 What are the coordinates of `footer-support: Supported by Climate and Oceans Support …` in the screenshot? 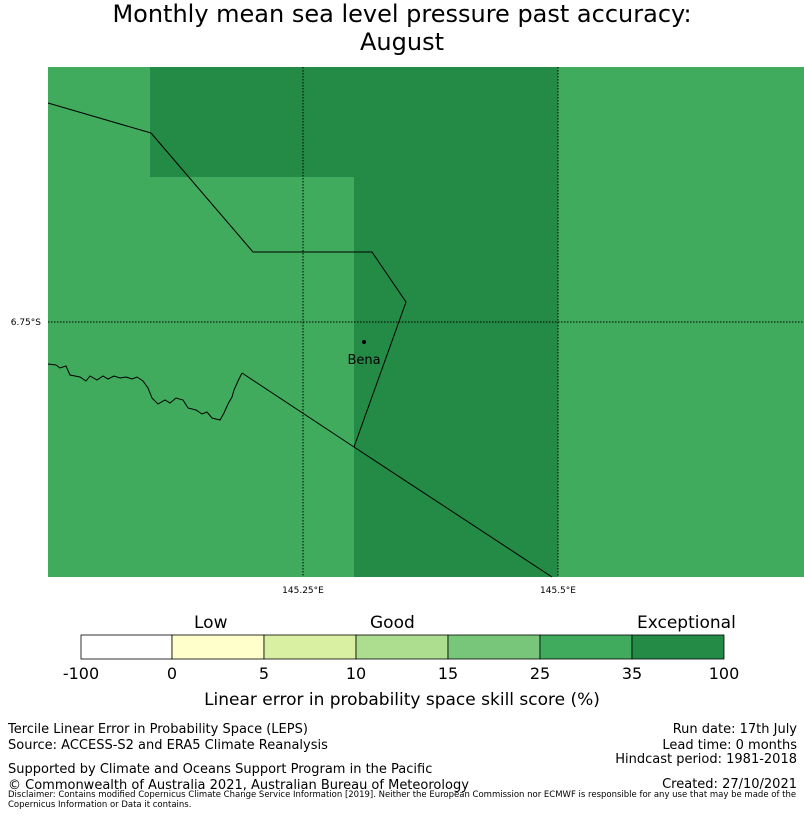 It's located at (220, 769).